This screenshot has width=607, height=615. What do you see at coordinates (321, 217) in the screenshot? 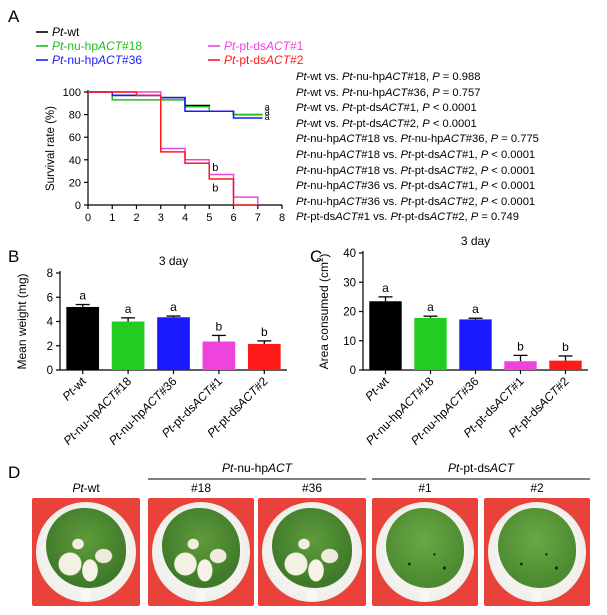
I see `stat-a-mid: -pt-ds` at bounding box center [321, 217].